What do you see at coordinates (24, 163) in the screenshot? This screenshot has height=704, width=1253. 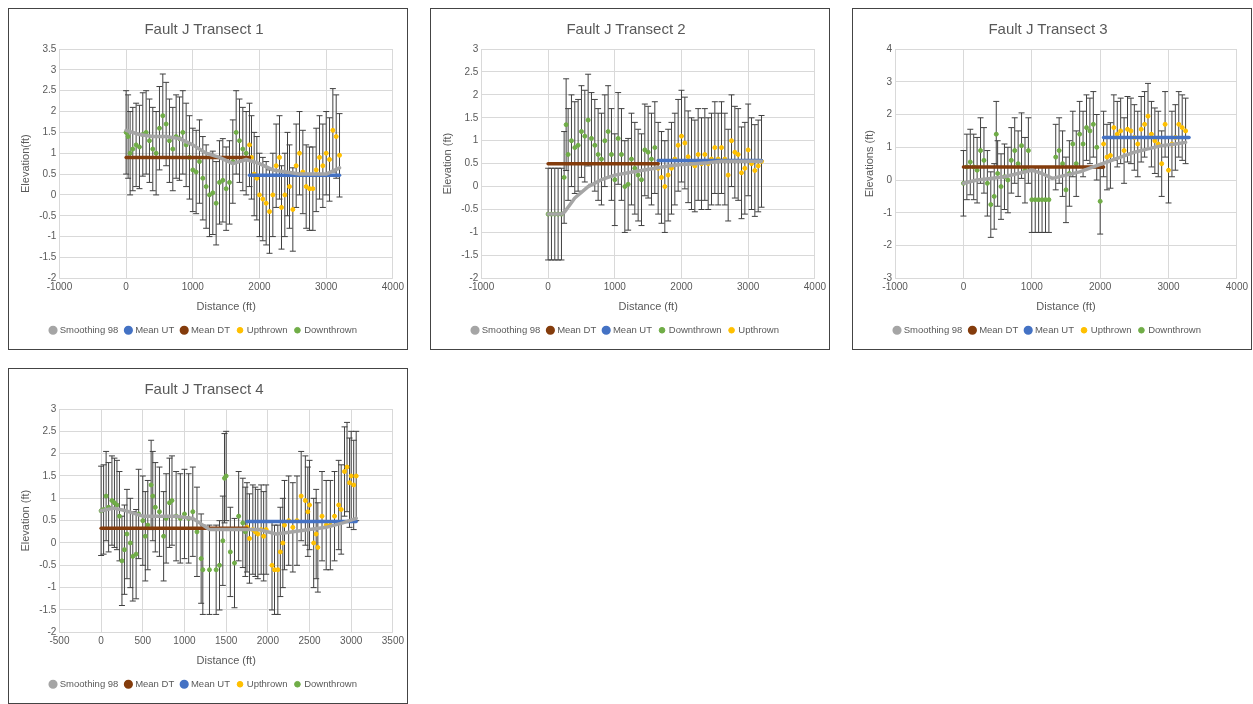 I see `y-axis-title: Elevation(ft)` at bounding box center [24, 163].